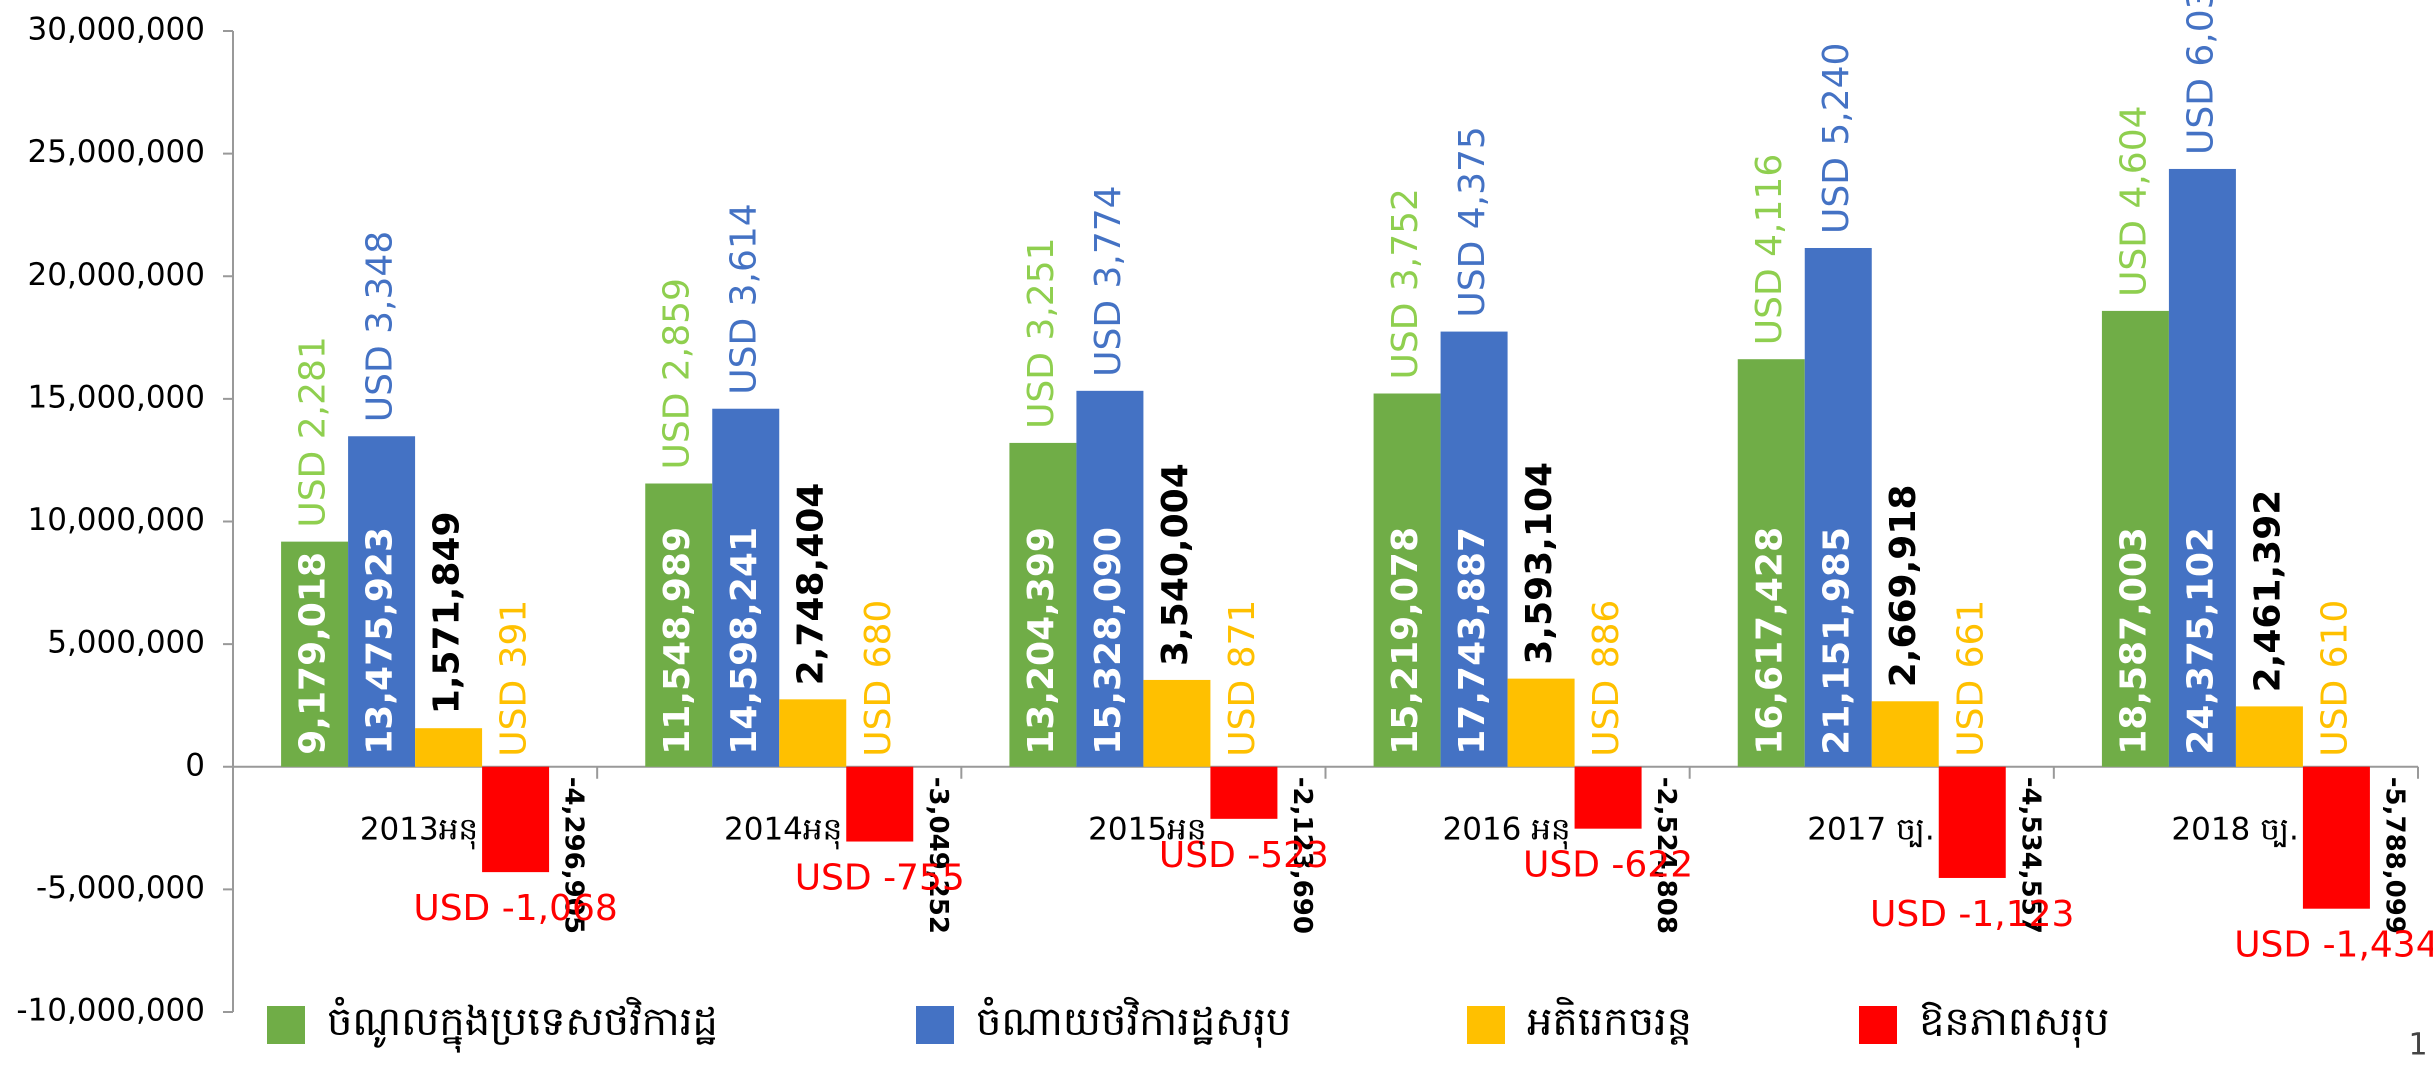 This screenshot has height=1066, width=2433. What do you see at coordinates (2333, 945) in the screenshot?
I see `usd-label: USD -1,434` at bounding box center [2333, 945].